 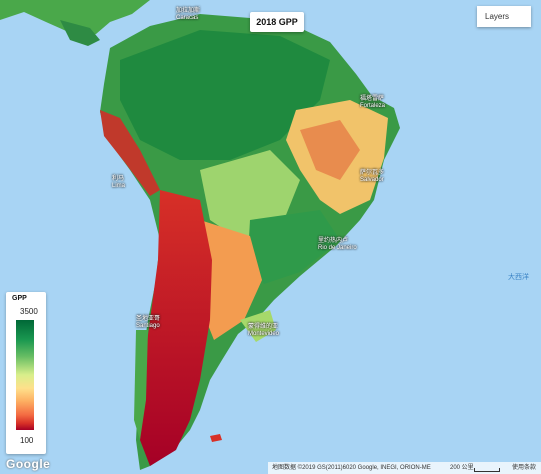 What do you see at coordinates (29, 311) in the screenshot?
I see `legend-max: 3500` at bounding box center [29, 311].